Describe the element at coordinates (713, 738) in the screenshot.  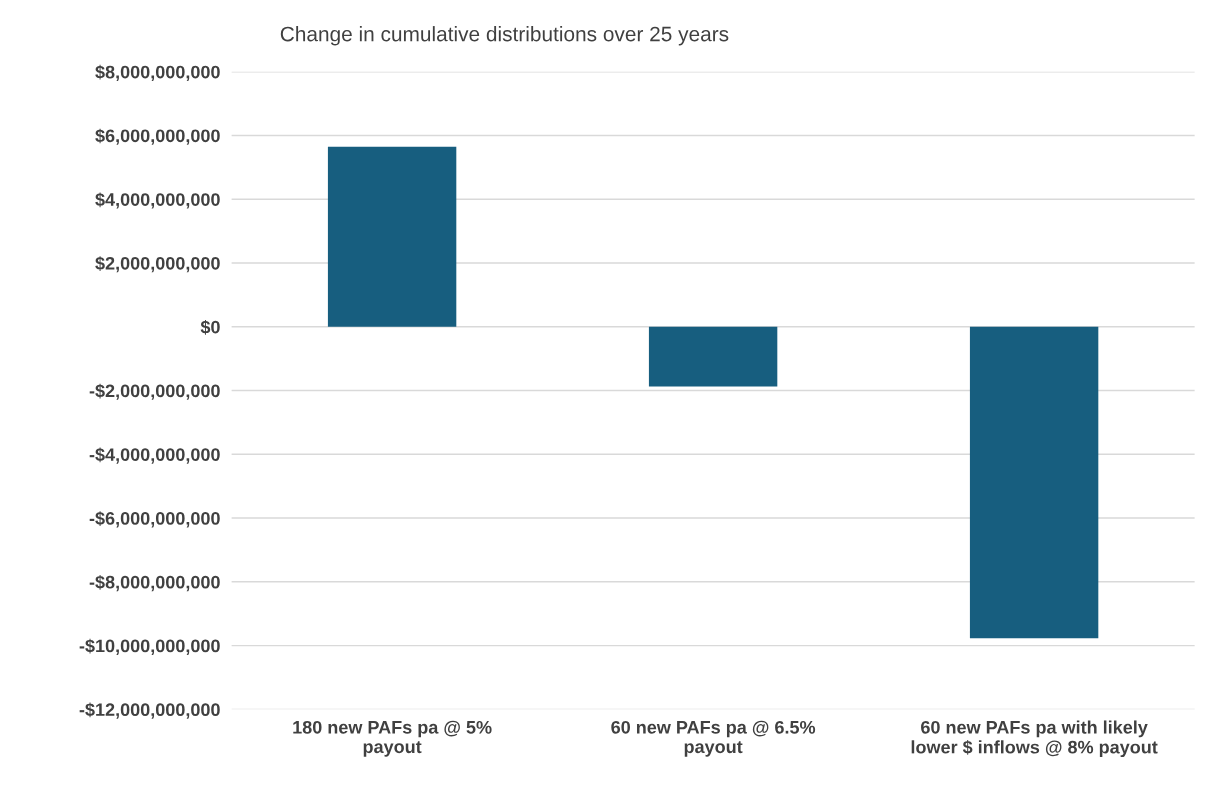
I see `x-tick-label: 60 new PAFs pa @ 6.5% payout` at that location.